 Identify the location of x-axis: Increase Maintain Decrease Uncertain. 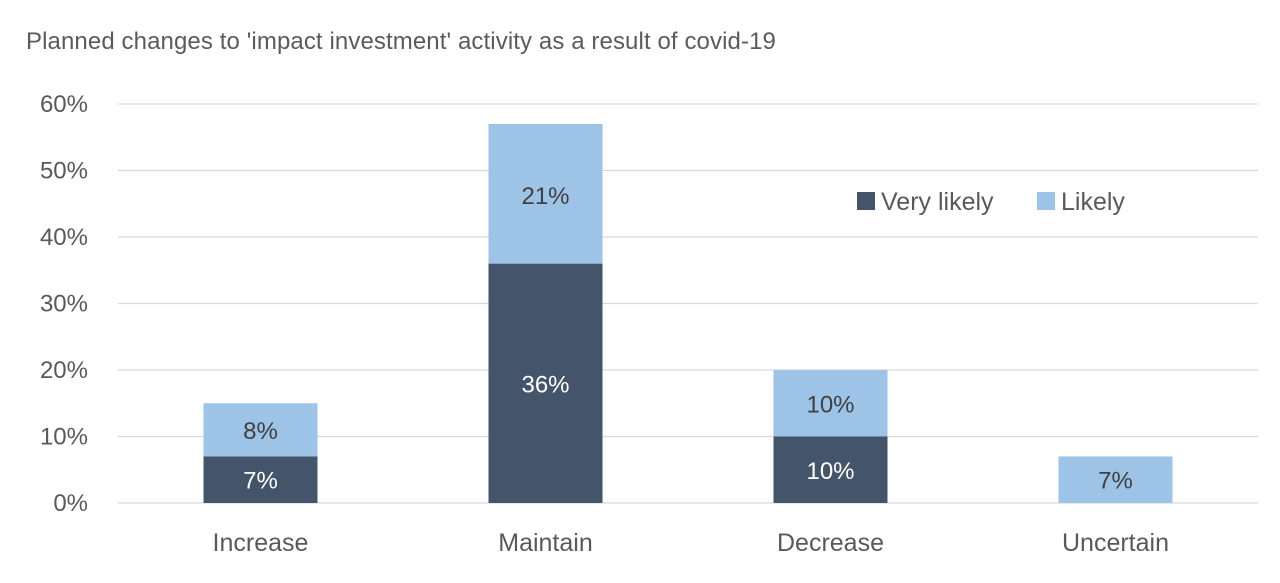
(691, 543).